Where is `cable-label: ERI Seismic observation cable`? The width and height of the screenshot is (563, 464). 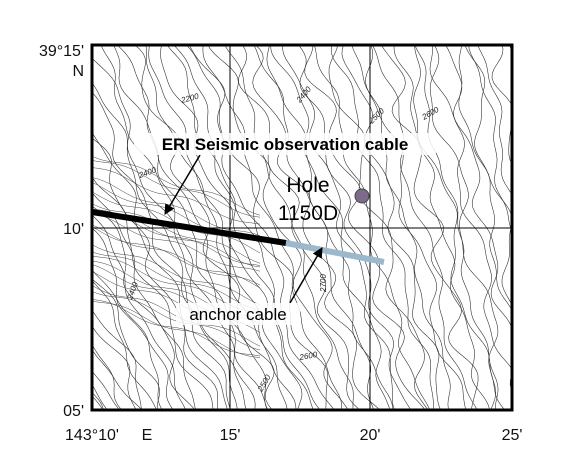
cable-label: ERI Seismic observation cable is located at coordinates (285, 144).